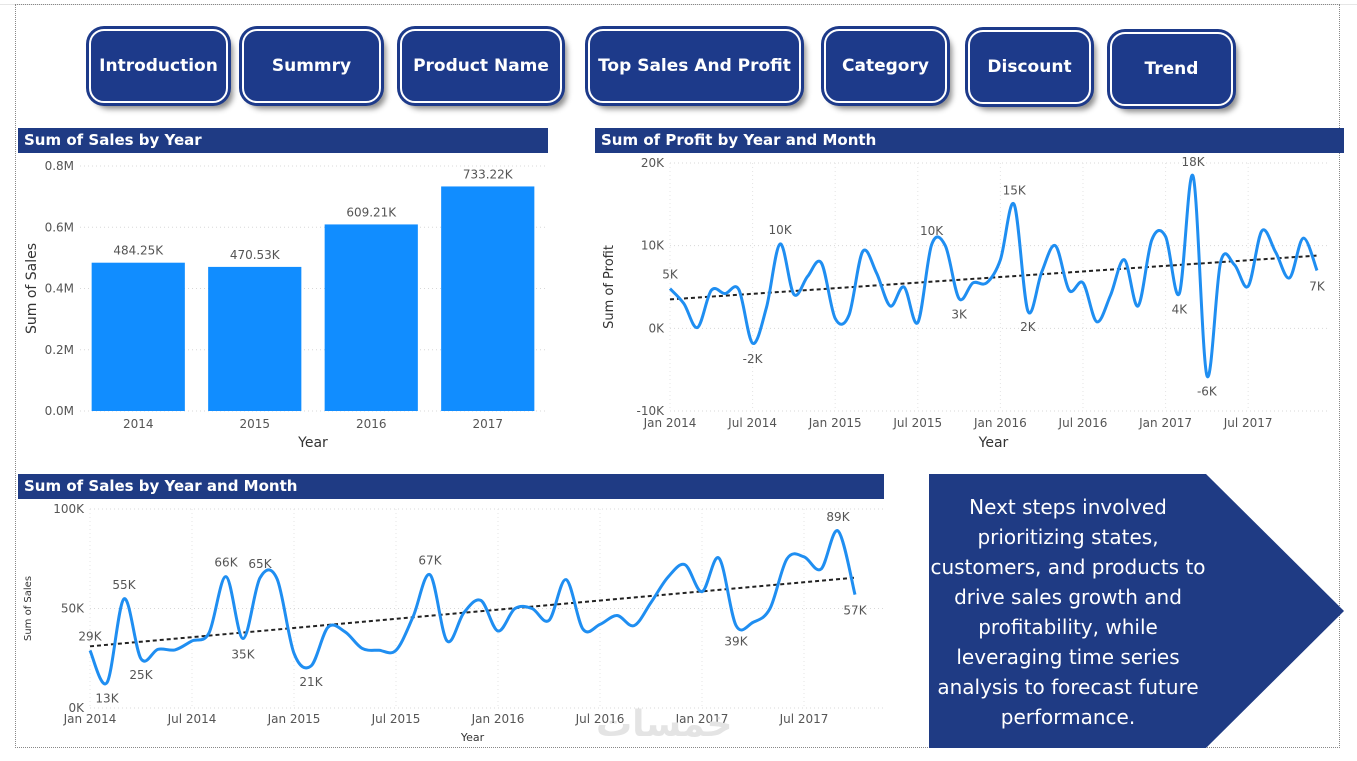  Describe the element at coordinates (141, 675) in the screenshot. I see `data-label: 25K` at that location.